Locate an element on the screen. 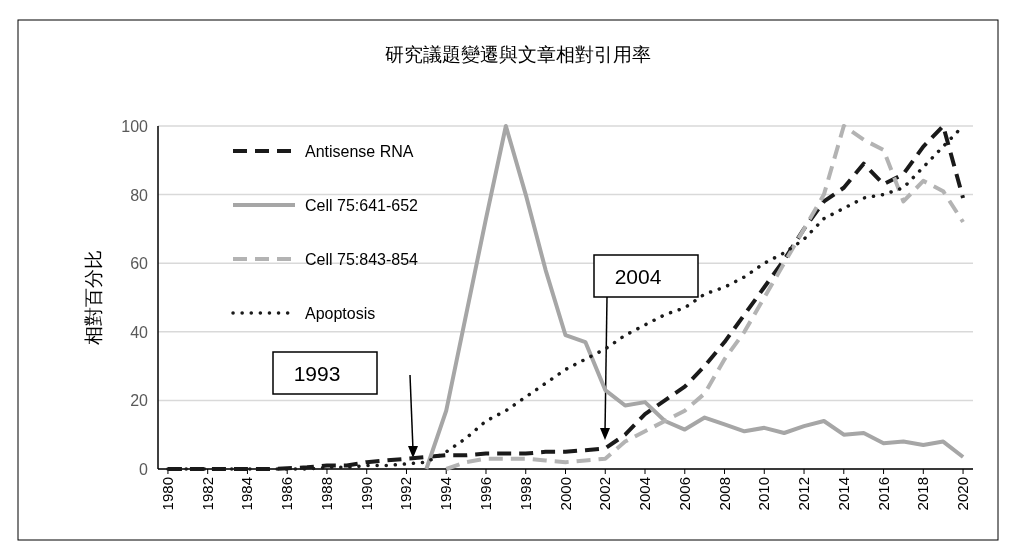 The image size is (1016, 560). x-tick-label: 1988 is located at coordinates (326, 494).